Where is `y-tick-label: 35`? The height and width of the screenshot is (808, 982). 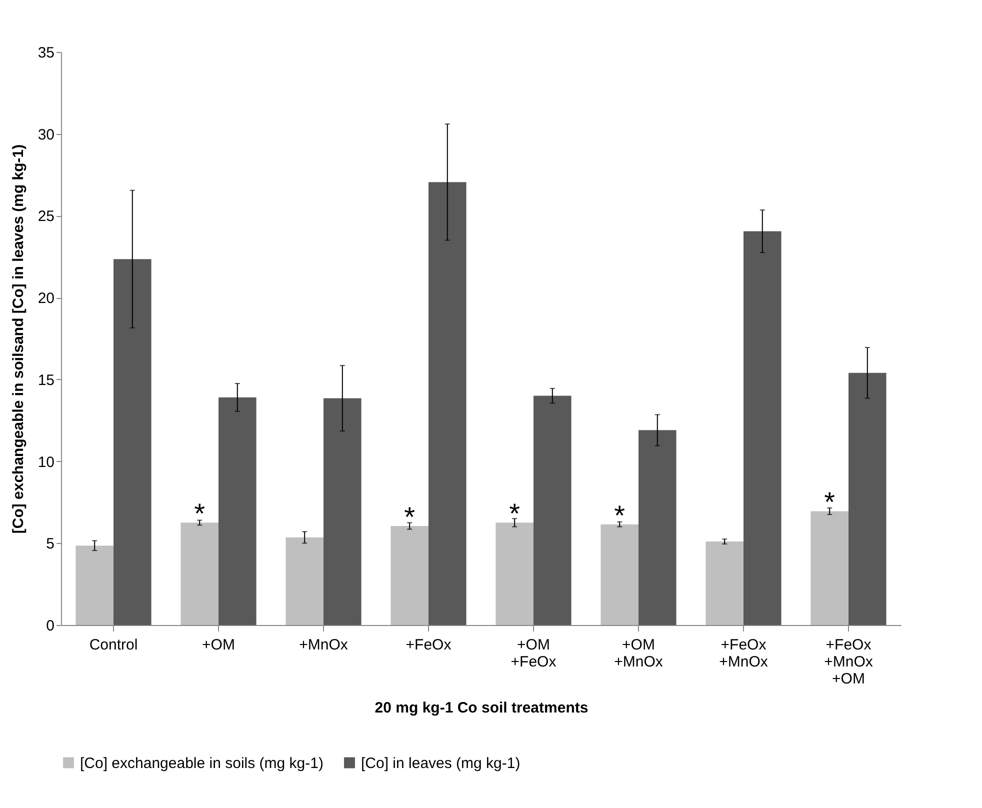 y-tick-label: 35 is located at coordinates (46, 53).